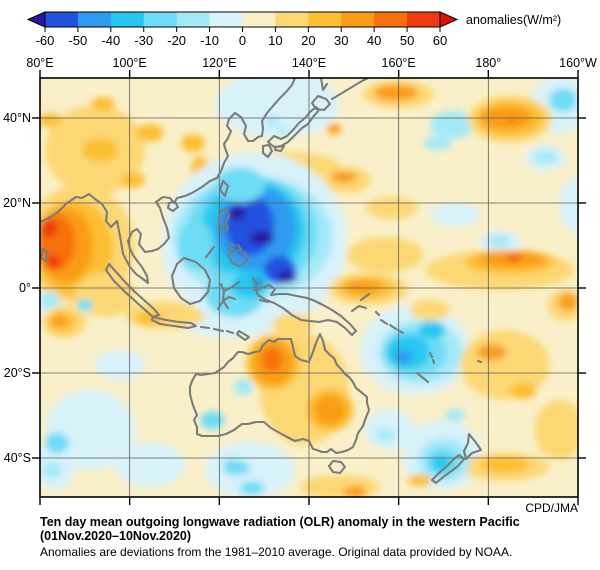 Image resolution: width=600 pixels, height=570 pixels. I want to click on colorbar-over-arrow, so click(449, 19).